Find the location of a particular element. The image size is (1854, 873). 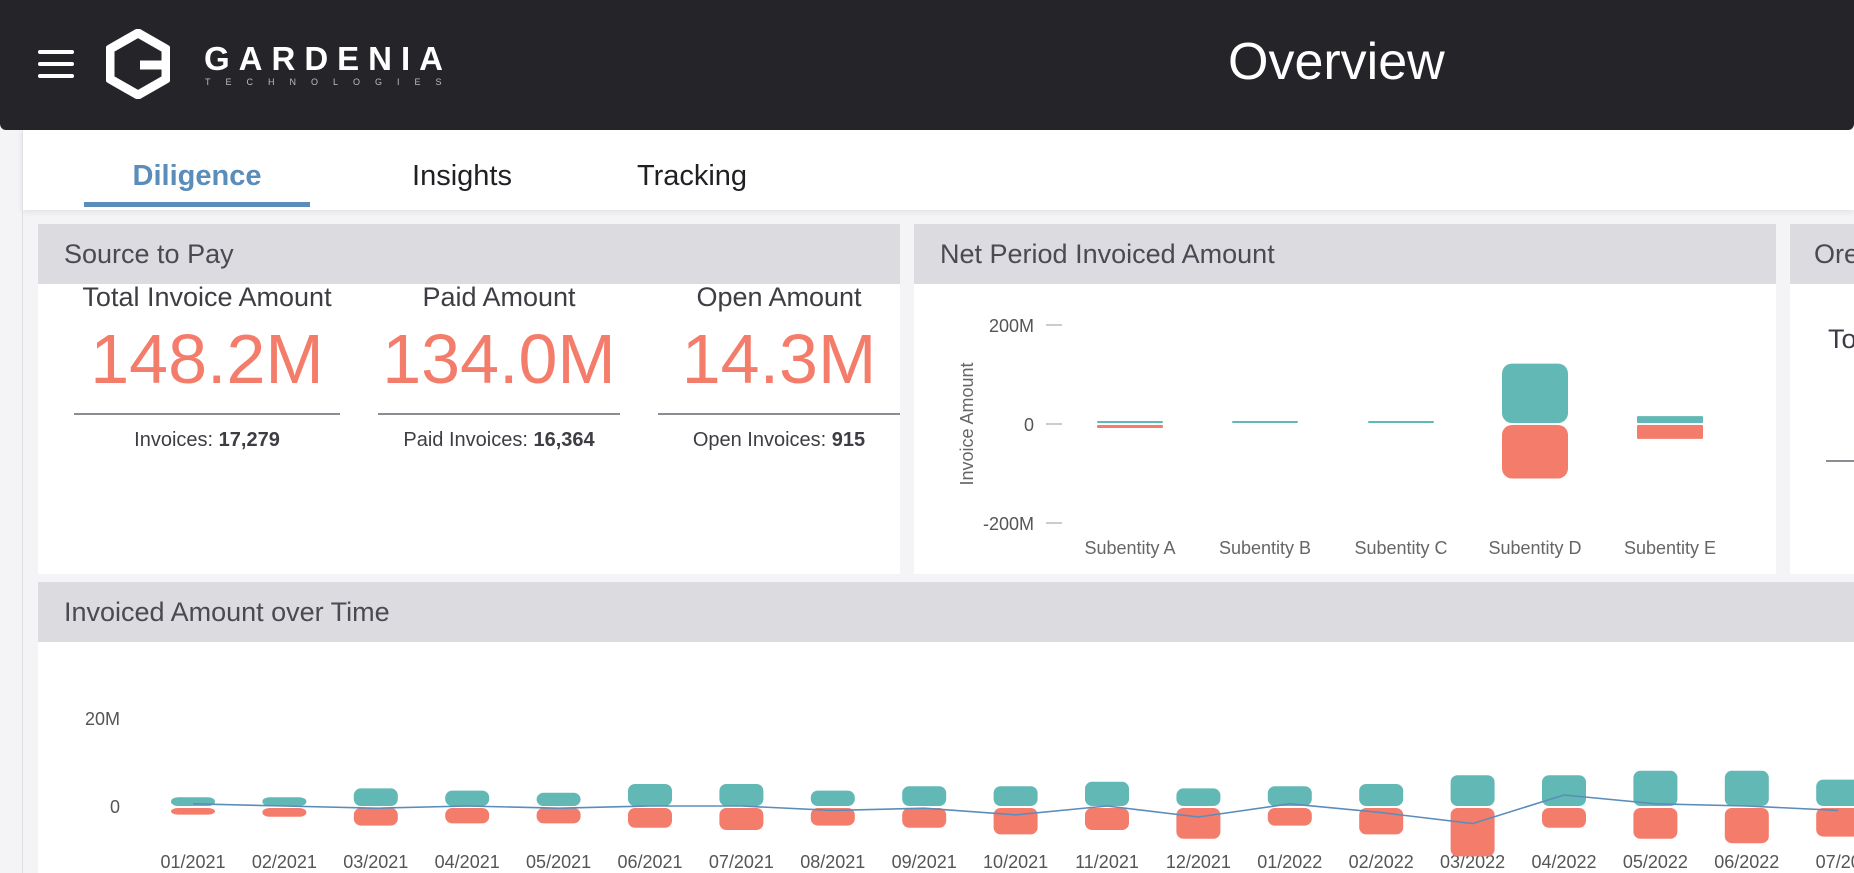

tab-bar: Diligence Insights Tracking is located at coordinates (938, 170).